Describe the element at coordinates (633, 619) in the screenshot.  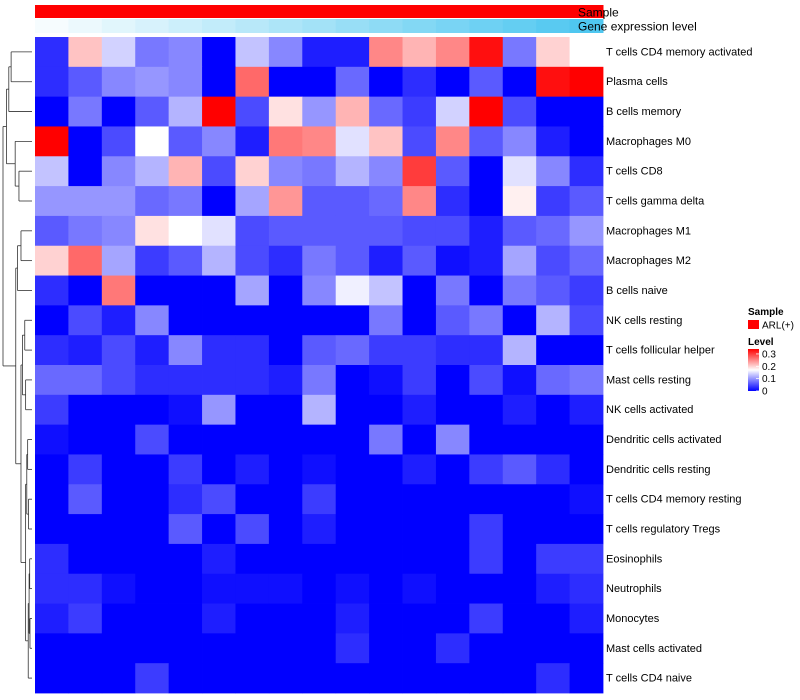
I see `row-label: Monocytes` at that location.